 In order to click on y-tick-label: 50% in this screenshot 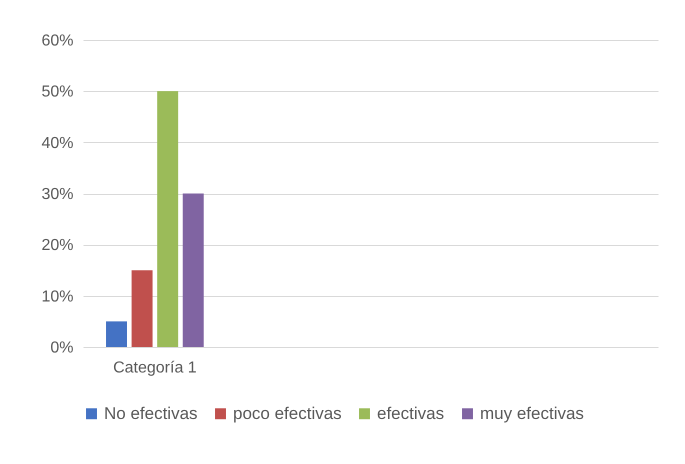, I will do `click(57, 92)`.